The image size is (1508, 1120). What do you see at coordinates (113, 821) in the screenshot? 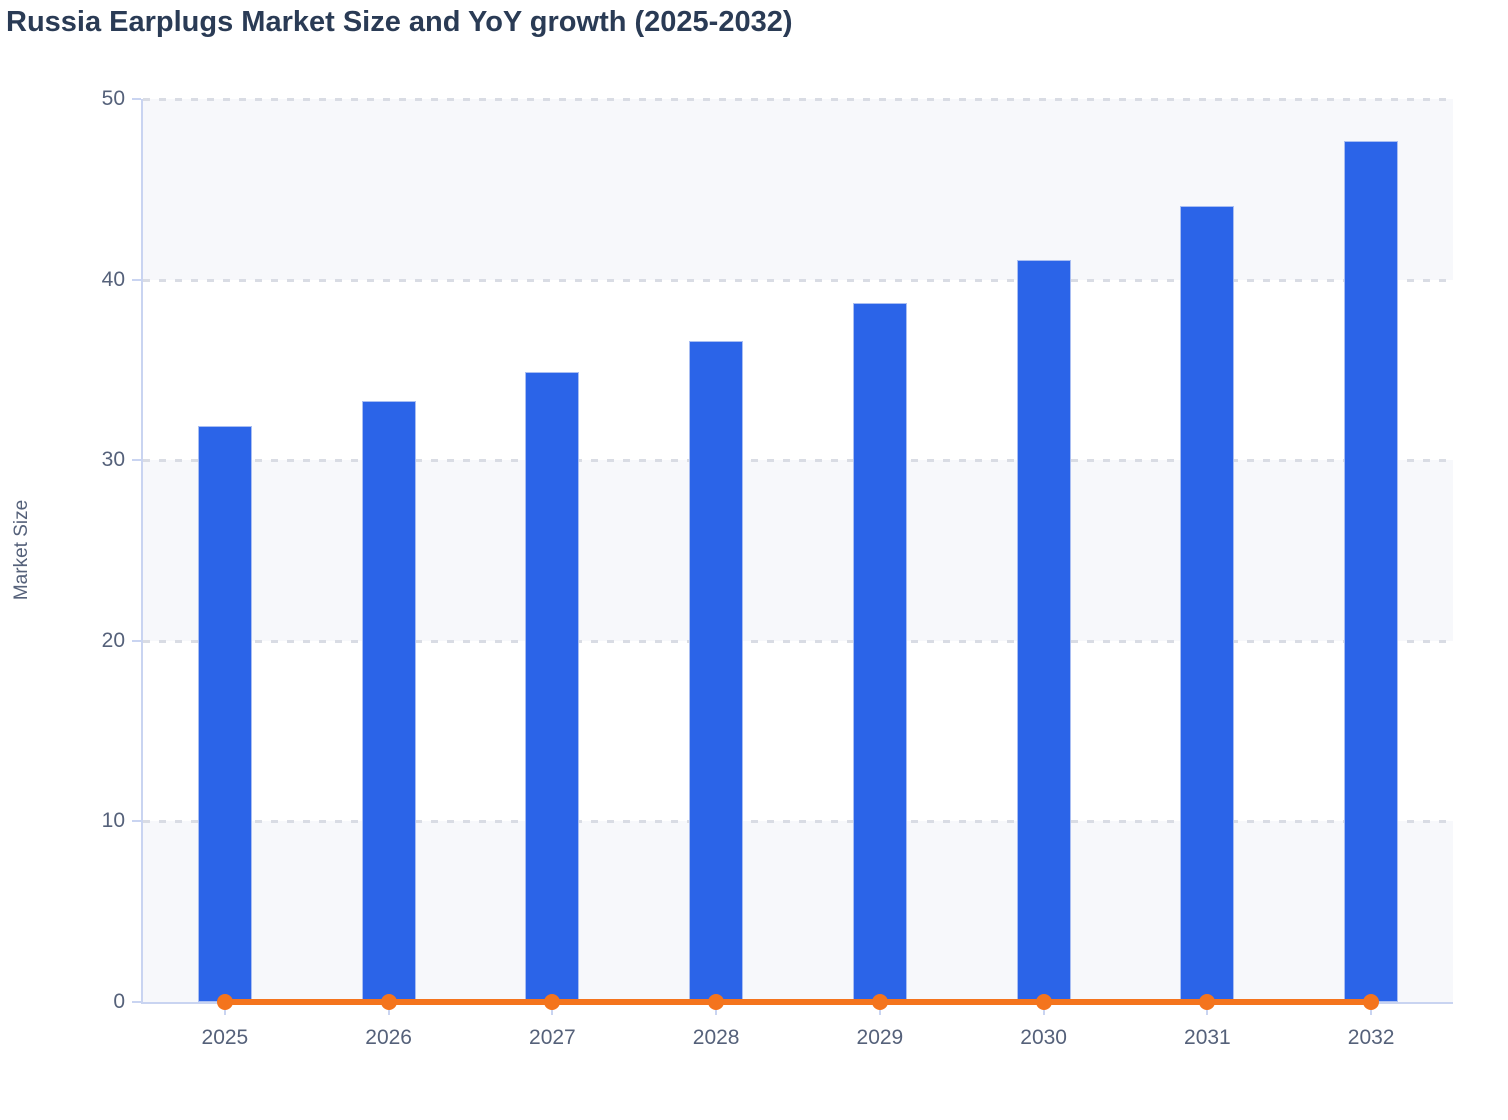
I see `y-axis-tick-label: 10` at bounding box center [113, 821].